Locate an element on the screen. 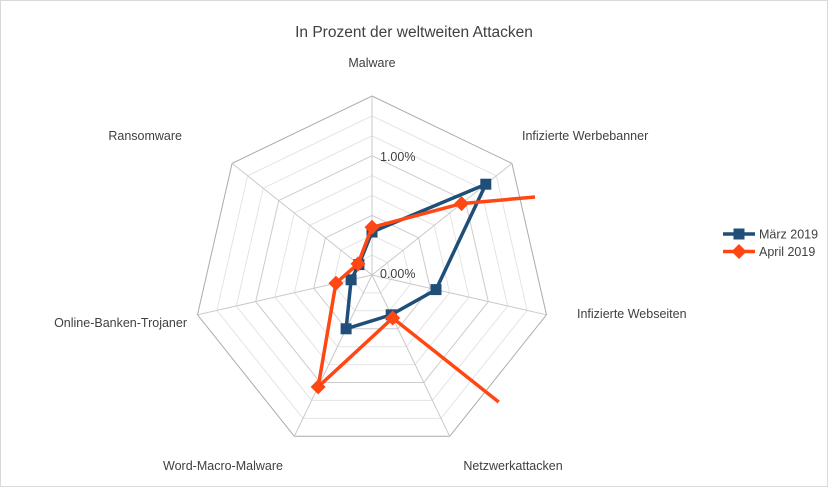 Image resolution: width=828 pixels, height=487 pixels. series-line-april-2019 is located at coordinates (425, 299).